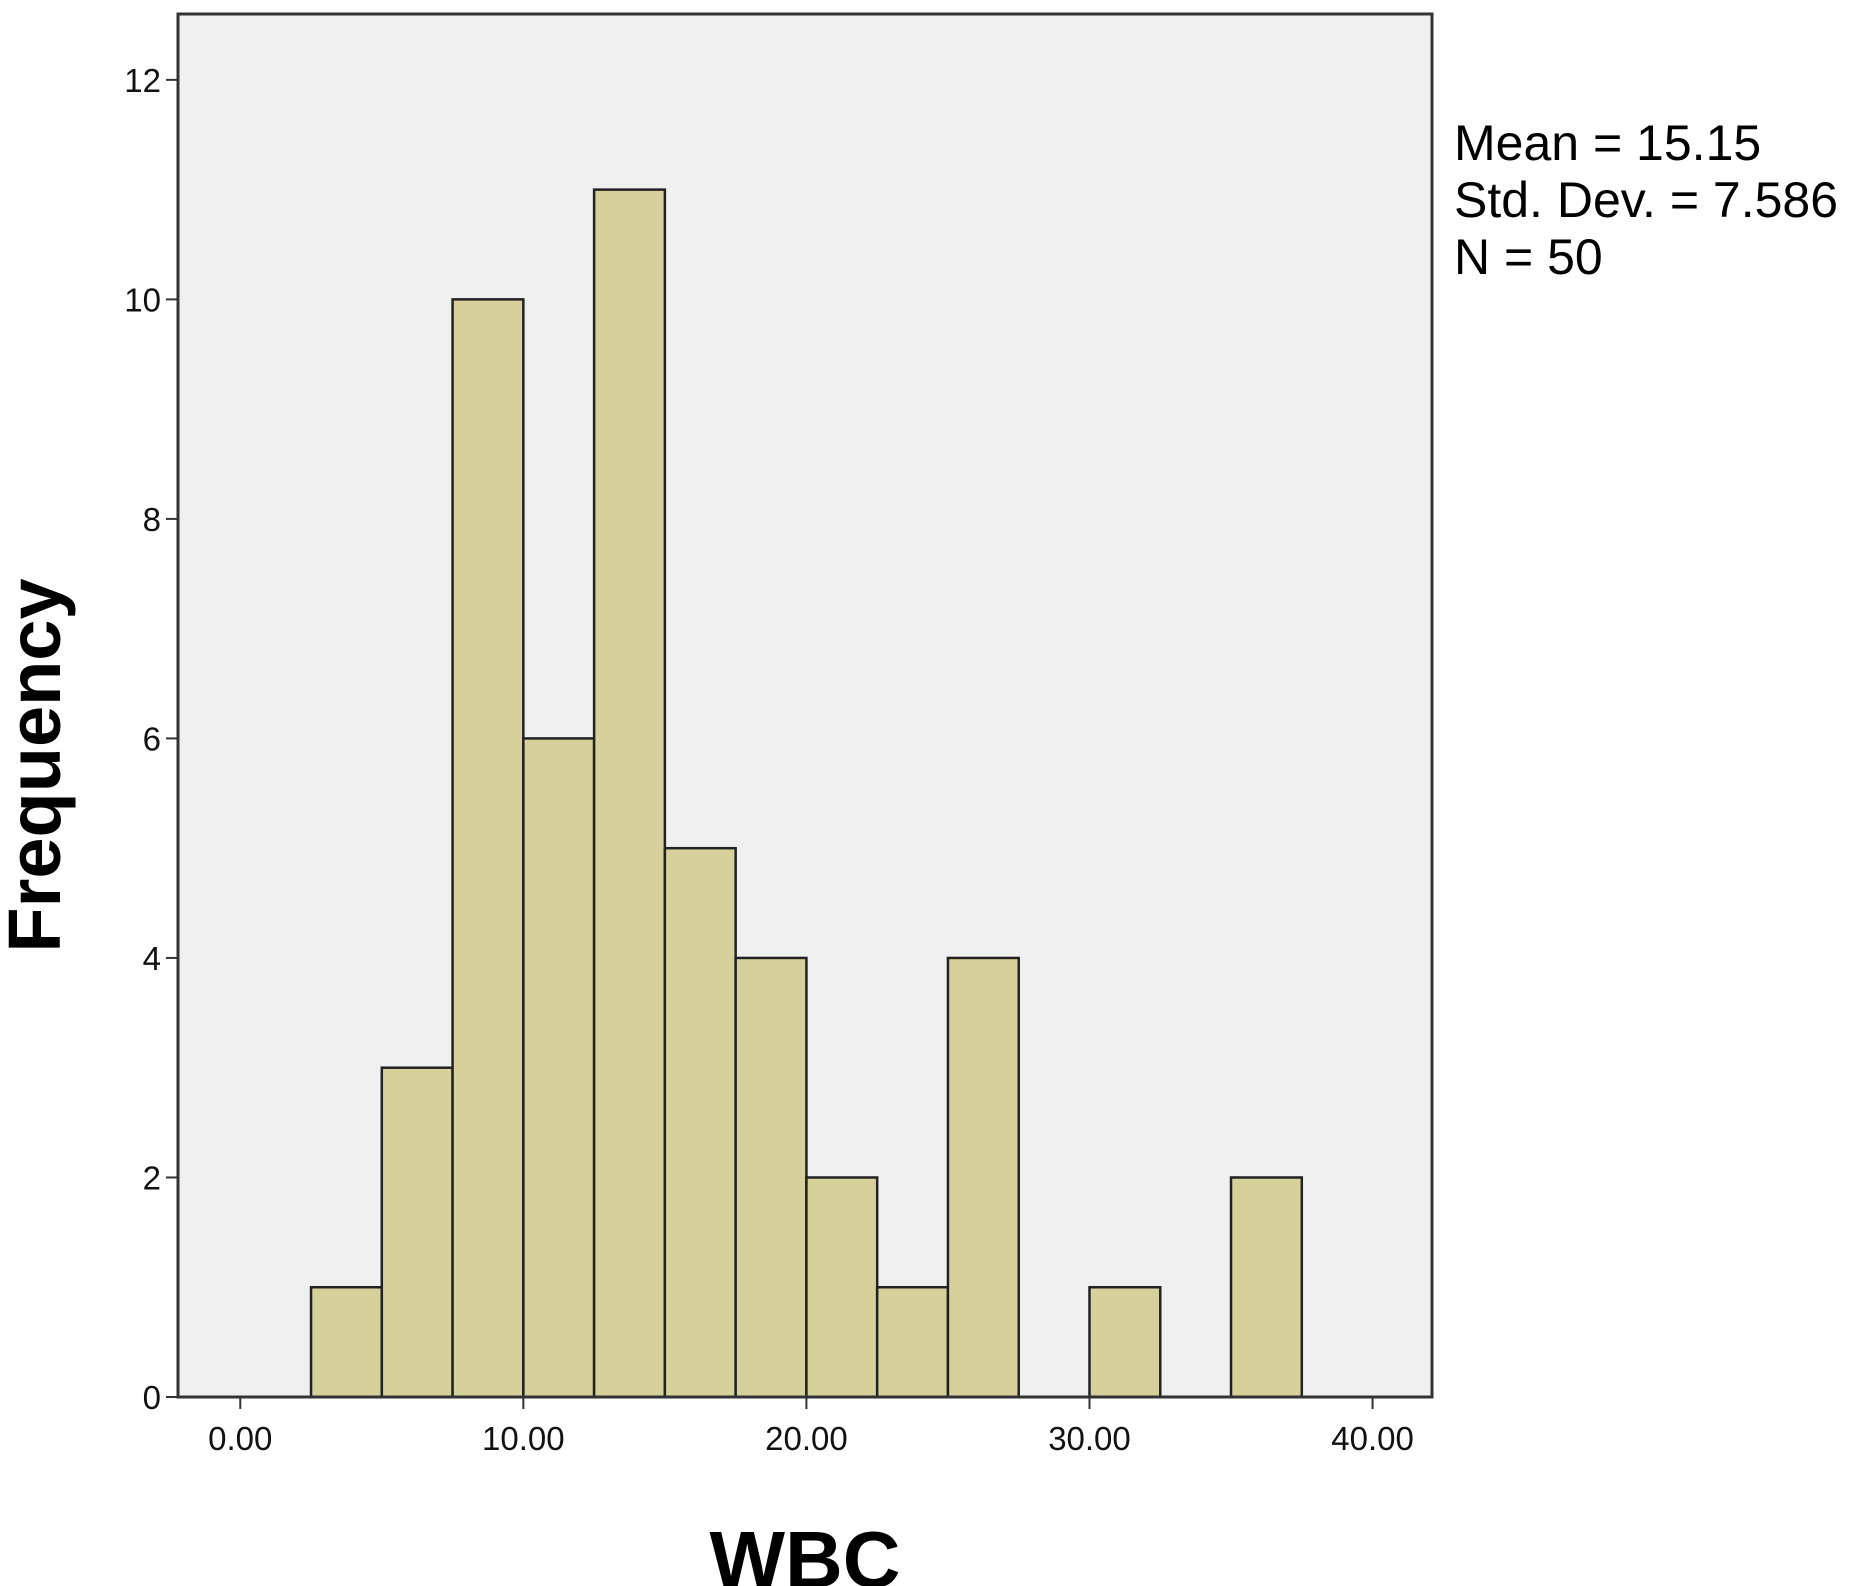  Describe the element at coordinates (240, 1438) in the screenshot. I see `x-tick-label-0: 0.00` at that location.